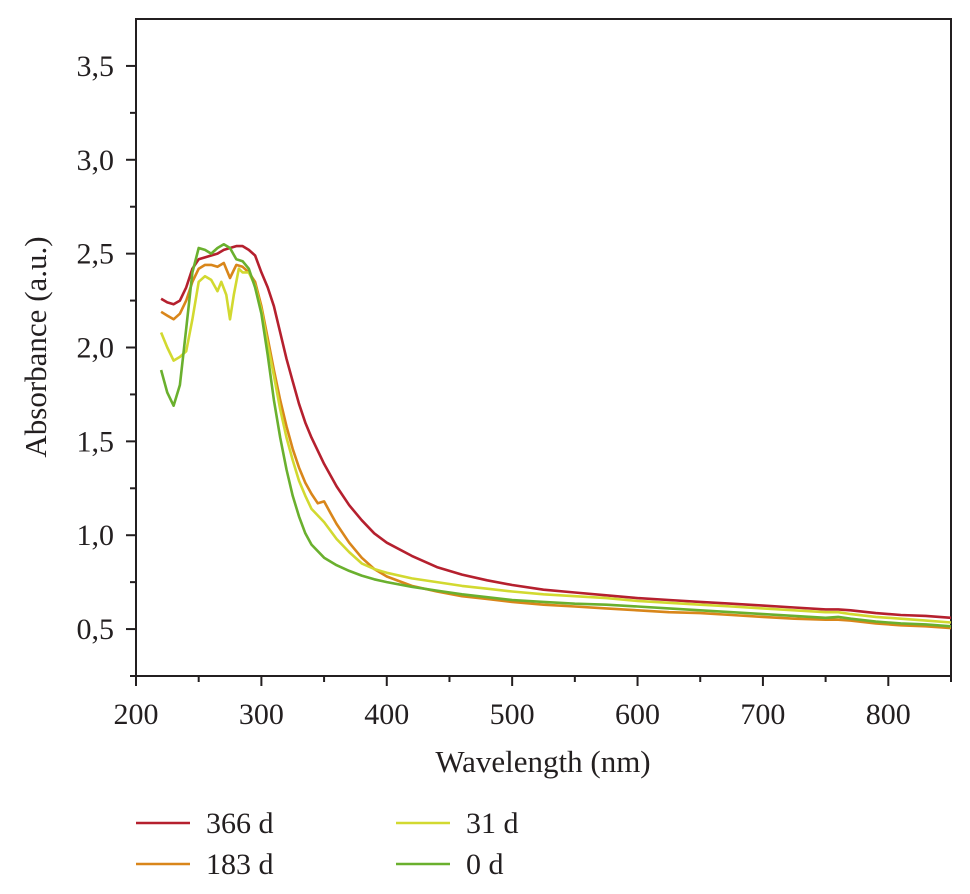 This screenshot has height=894, width=970. I want to click on x-tick-label: 800, so click(888, 714).